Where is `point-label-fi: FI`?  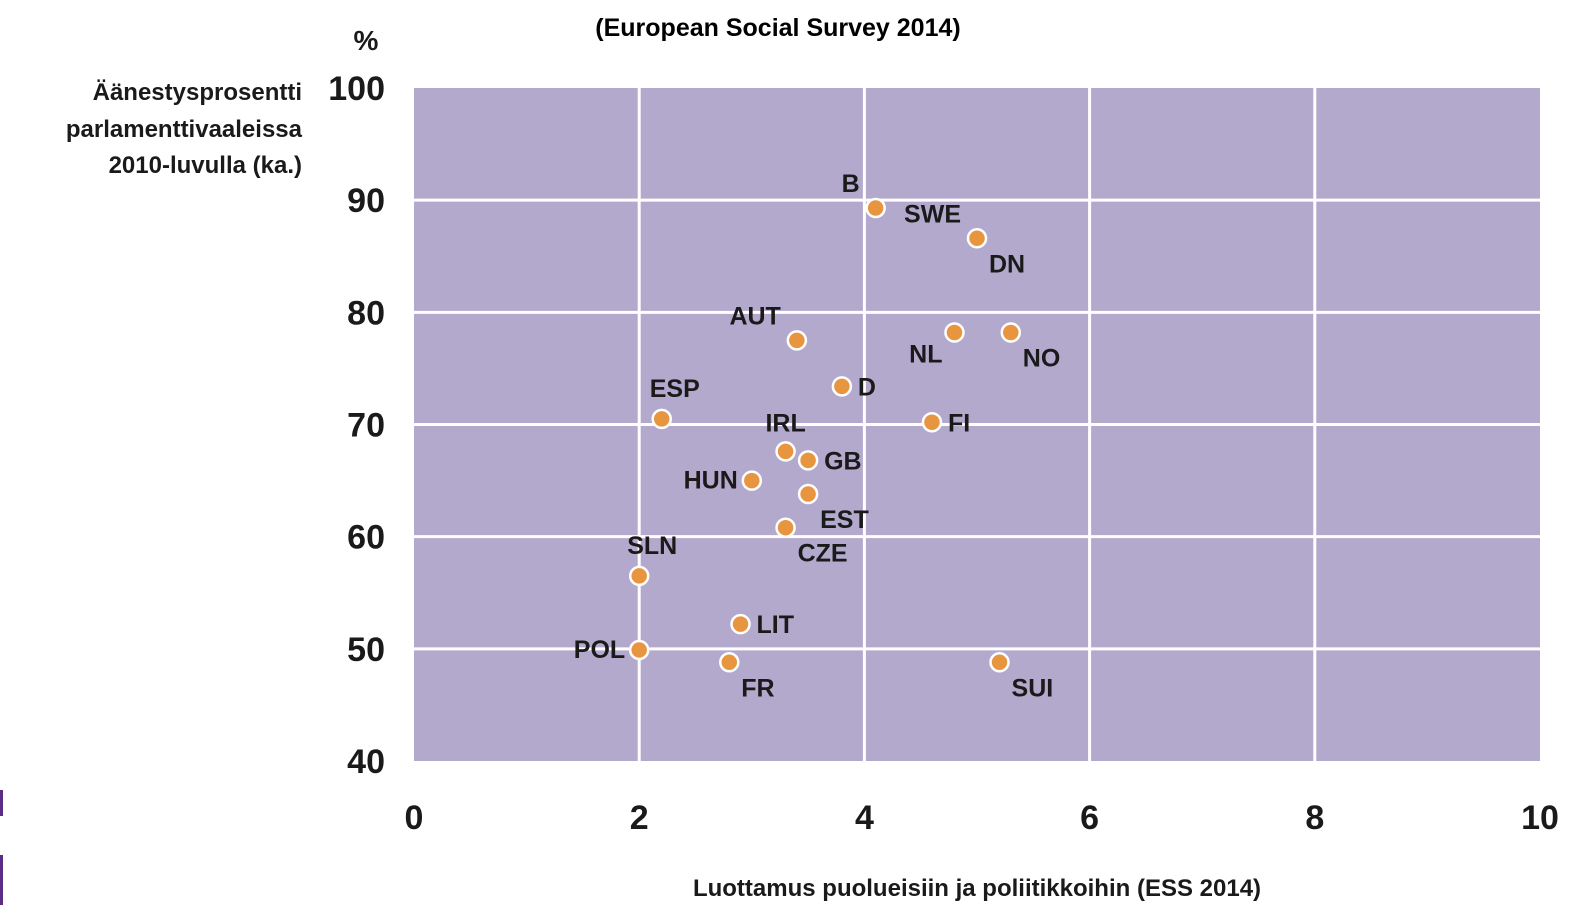
point-label-fi: FI is located at coordinates (959, 423).